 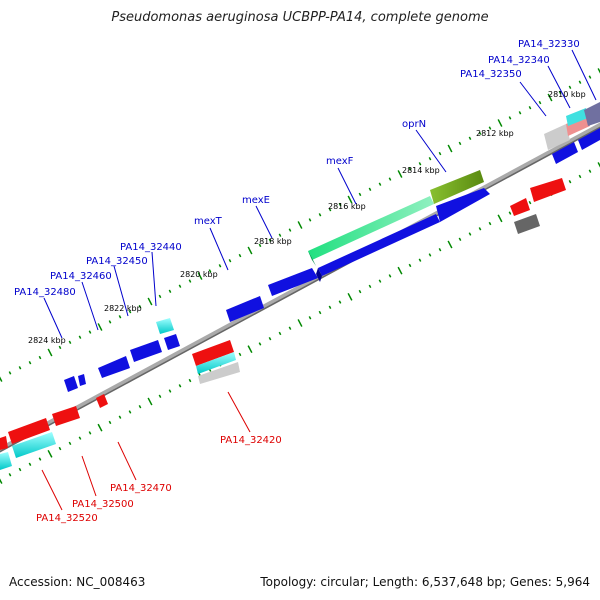 I want to click on tick-label: 2816 kbp, so click(x=347, y=206).